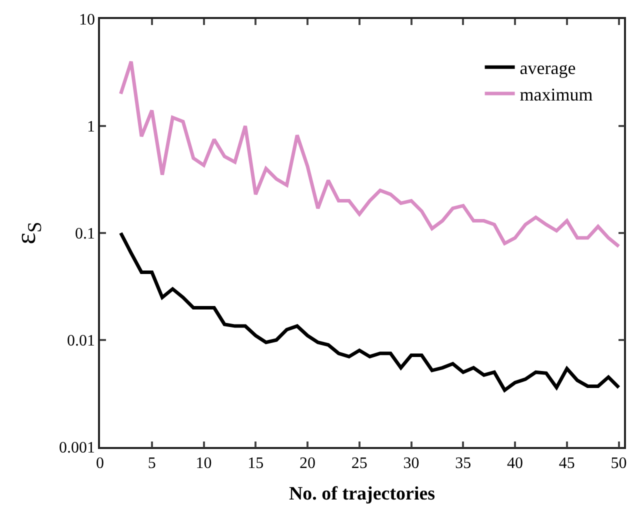  I want to click on x-tick-label: 20, so click(308, 463).